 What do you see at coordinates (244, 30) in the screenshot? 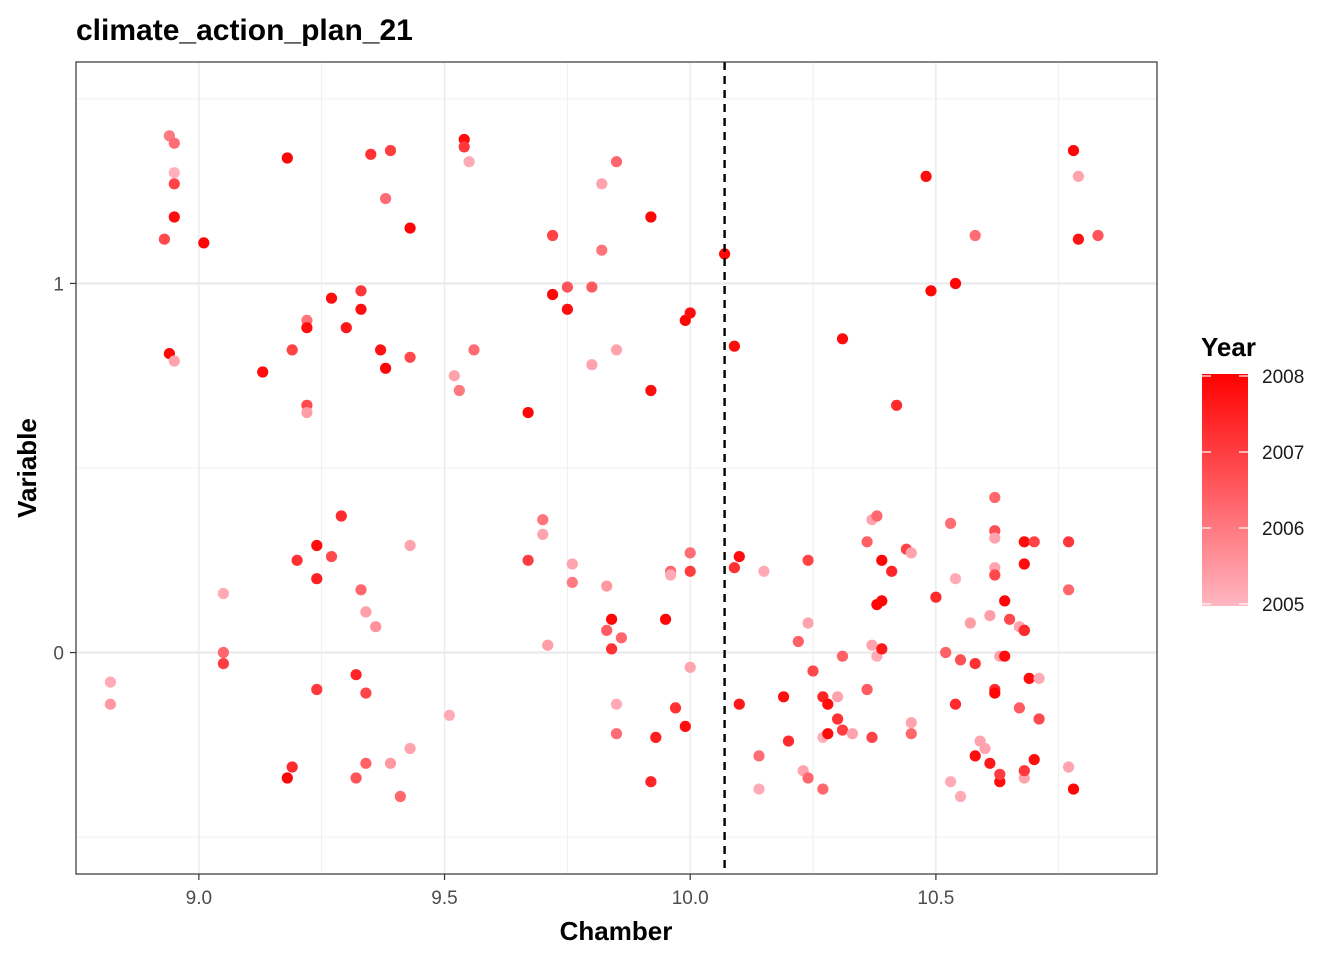
I see `chart-title: climate_action_plan_21` at bounding box center [244, 30].